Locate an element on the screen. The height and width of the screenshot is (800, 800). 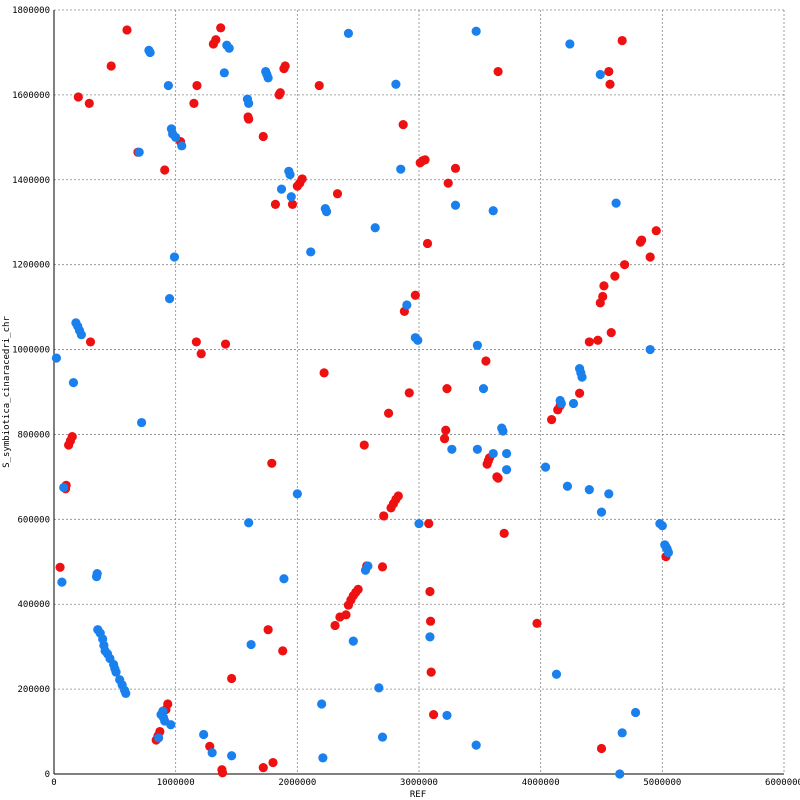
x-axis-title: REF is located at coordinates (418, 795).